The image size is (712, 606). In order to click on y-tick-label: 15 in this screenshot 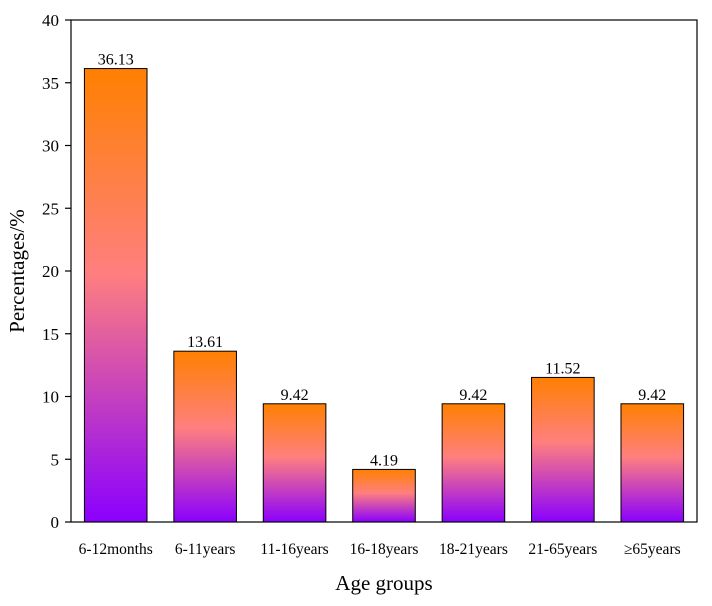, I will do `click(50, 334)`.